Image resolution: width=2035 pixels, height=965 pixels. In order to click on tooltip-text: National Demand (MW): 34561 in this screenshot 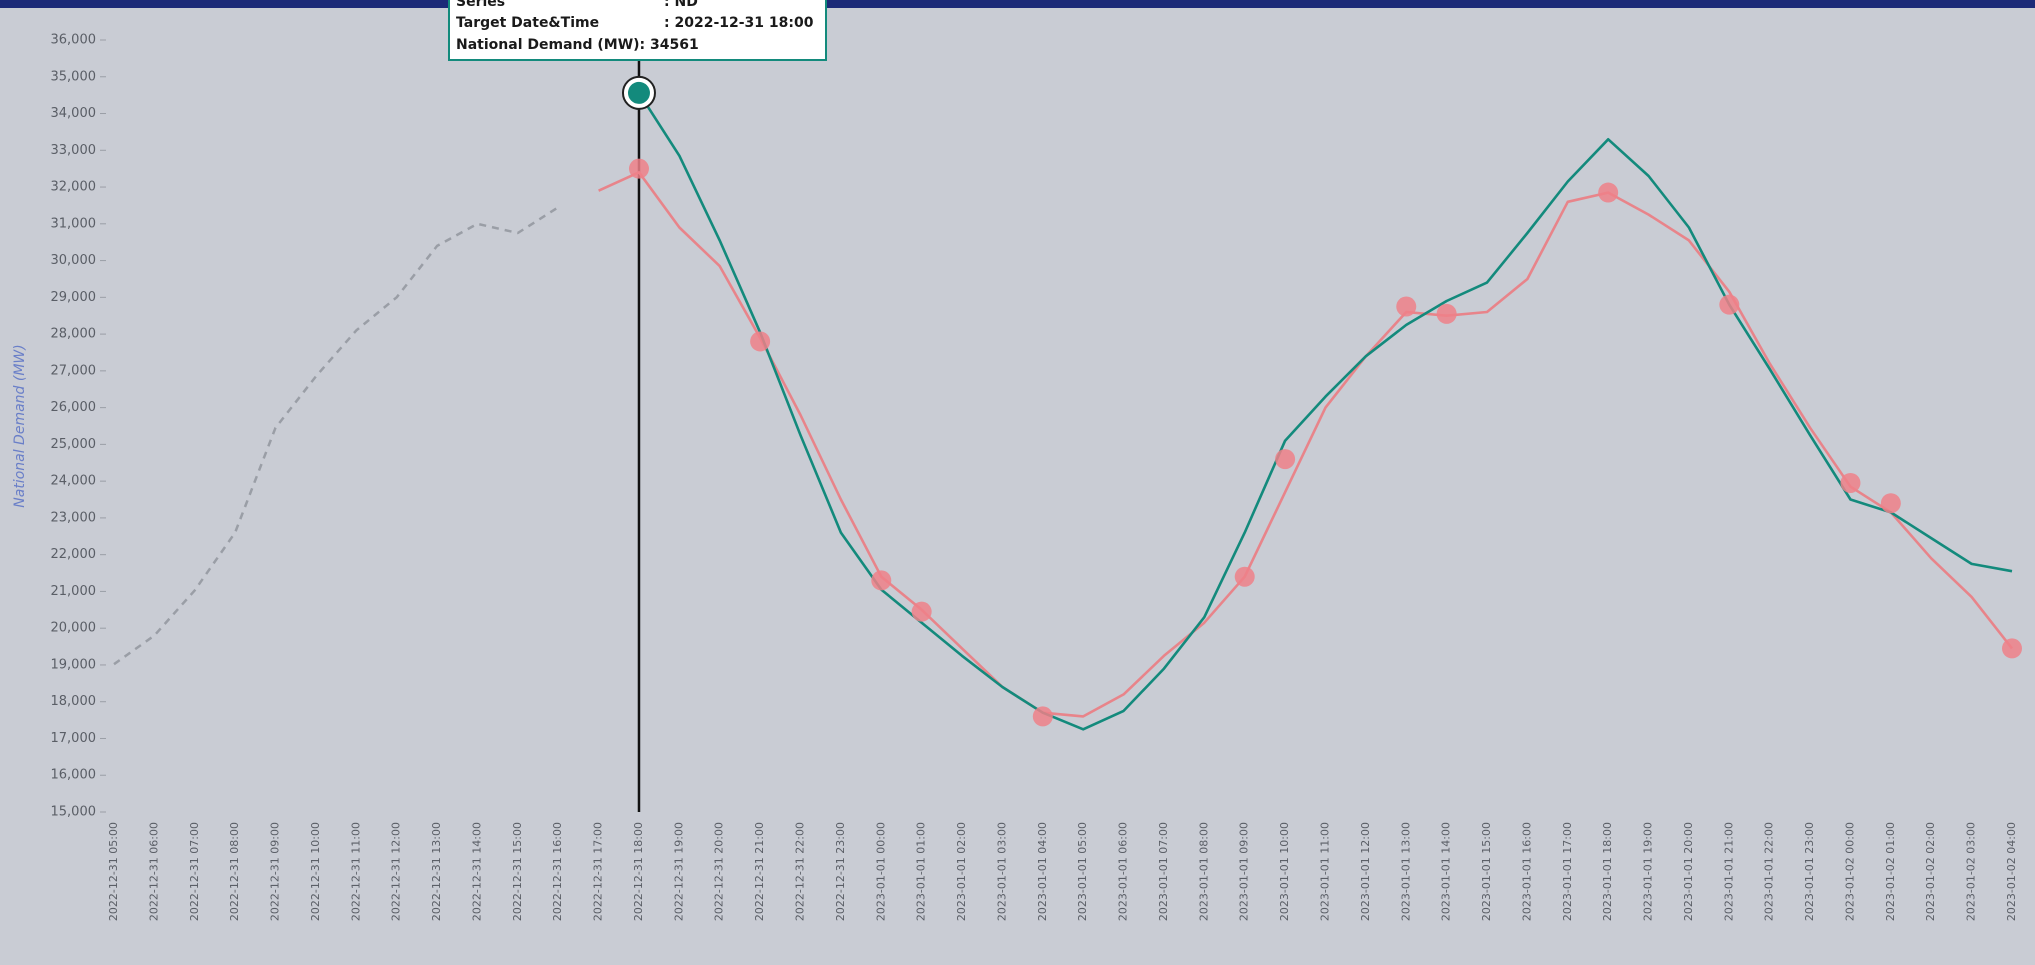, I will do `click(577, 45)`.